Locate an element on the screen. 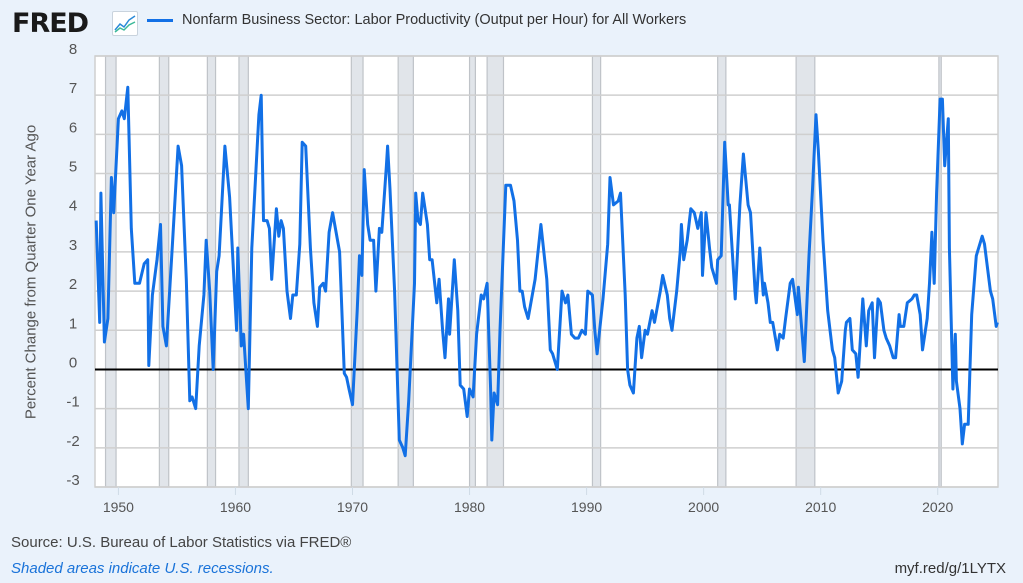 This screenshot has width=1023, height=583. y-tick-label: 8 is located at coordinates (73, 49).